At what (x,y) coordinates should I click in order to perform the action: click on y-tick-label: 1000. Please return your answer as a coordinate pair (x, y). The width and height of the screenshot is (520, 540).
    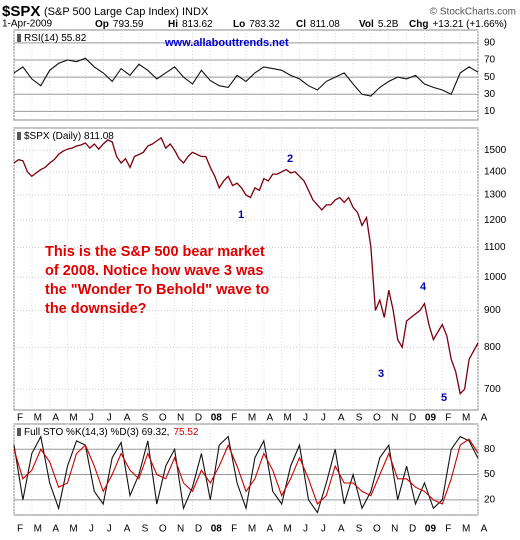
    Looking at the image, I should click on (495, 277).